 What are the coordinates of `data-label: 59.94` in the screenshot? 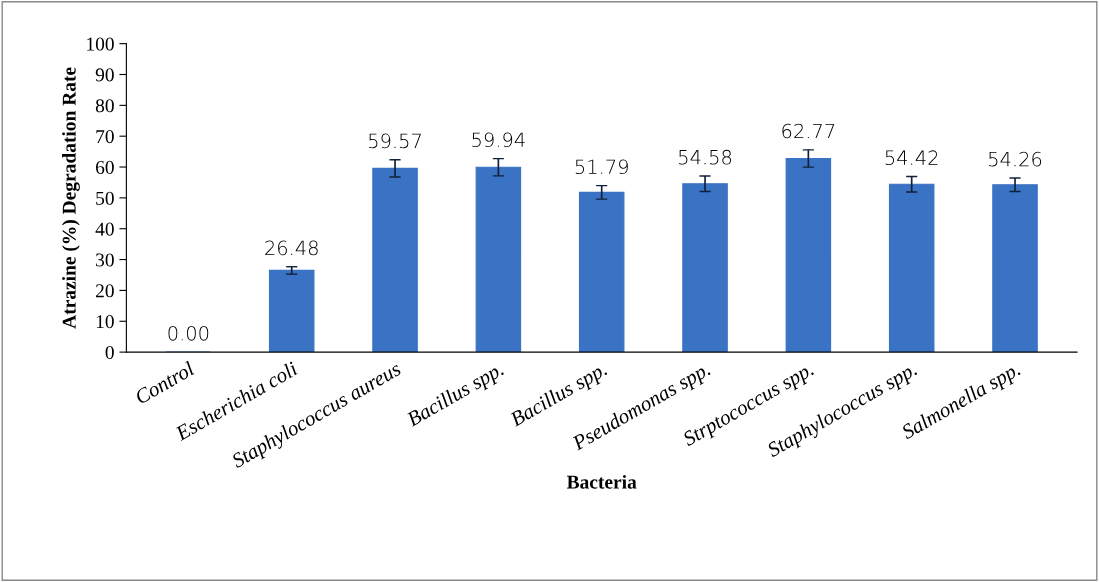 It's located at (498, 140).